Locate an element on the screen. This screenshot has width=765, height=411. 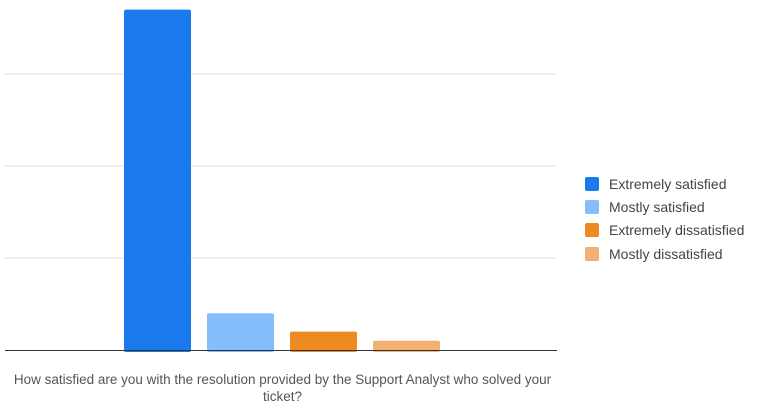
bar-mostly-dissatisfied is located at coordinates (406, 346).